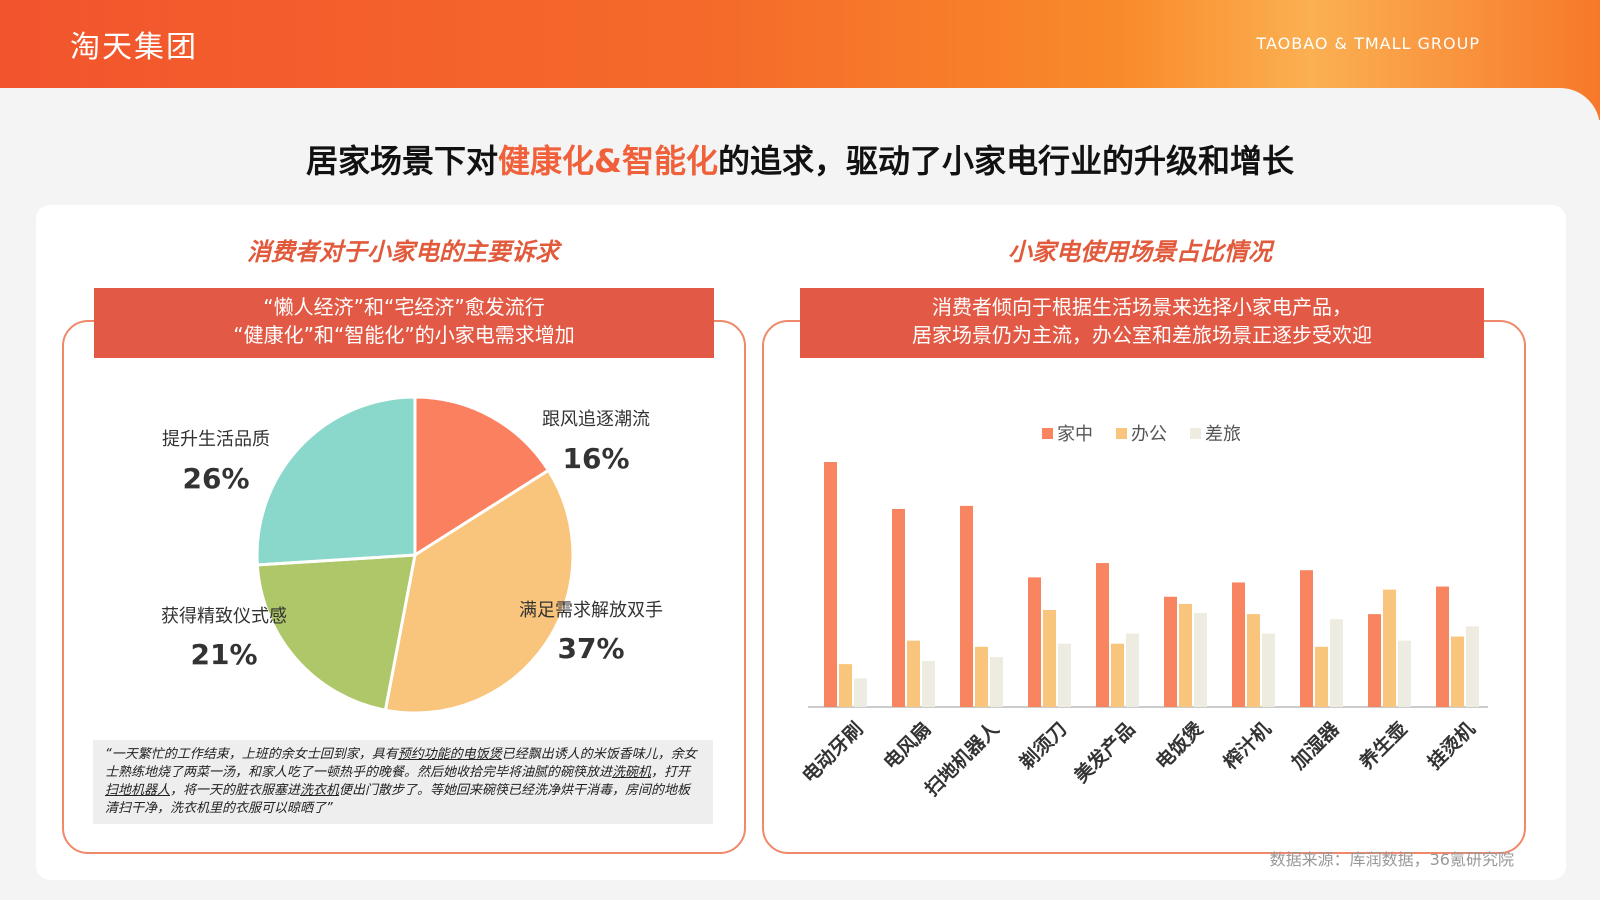 Image resolution: width=1600 pixels, height=900 pixels. Describe the element at coordinates (1382, 745) in the screenshot. I see `category-tick-label: 养生壶` at that location.